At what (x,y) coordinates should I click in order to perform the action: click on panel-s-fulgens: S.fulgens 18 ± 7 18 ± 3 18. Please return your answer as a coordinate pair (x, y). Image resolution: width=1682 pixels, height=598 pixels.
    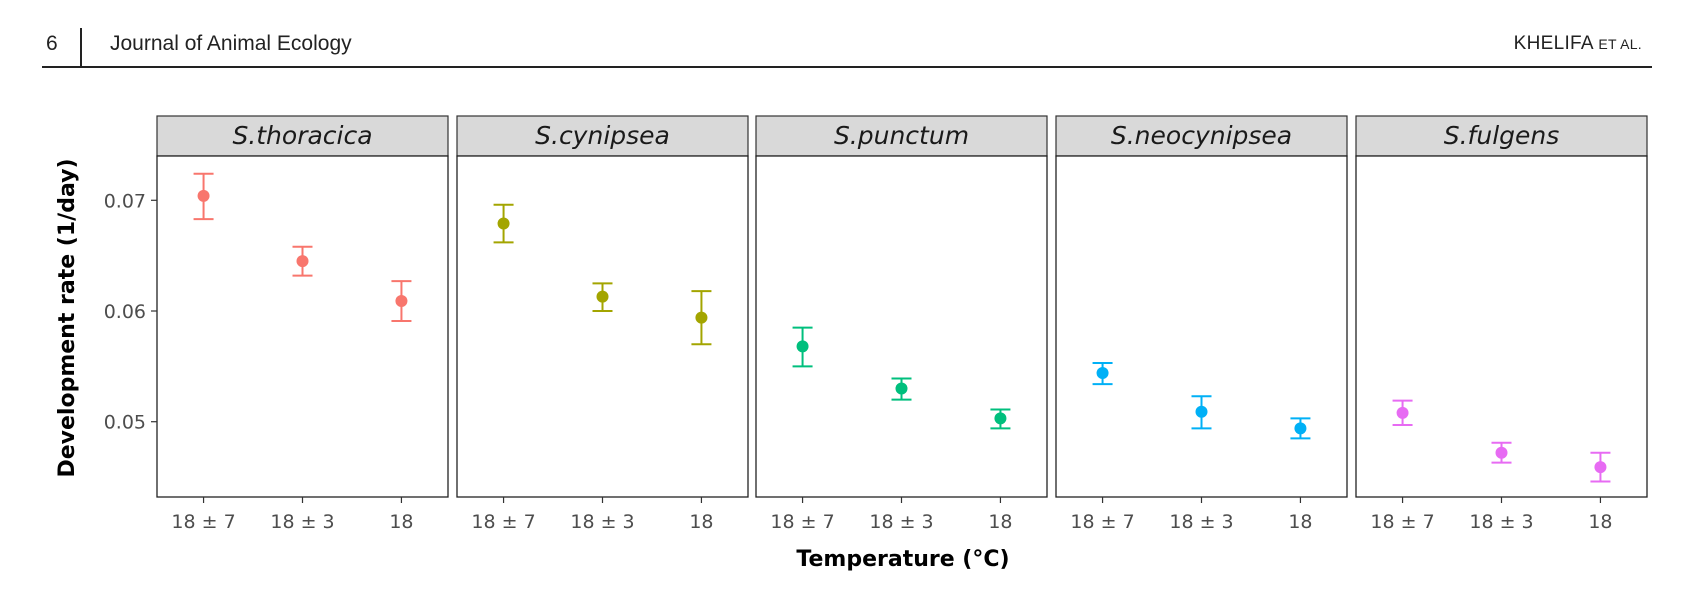
    Looking at the image, I should click on (1501, 324).